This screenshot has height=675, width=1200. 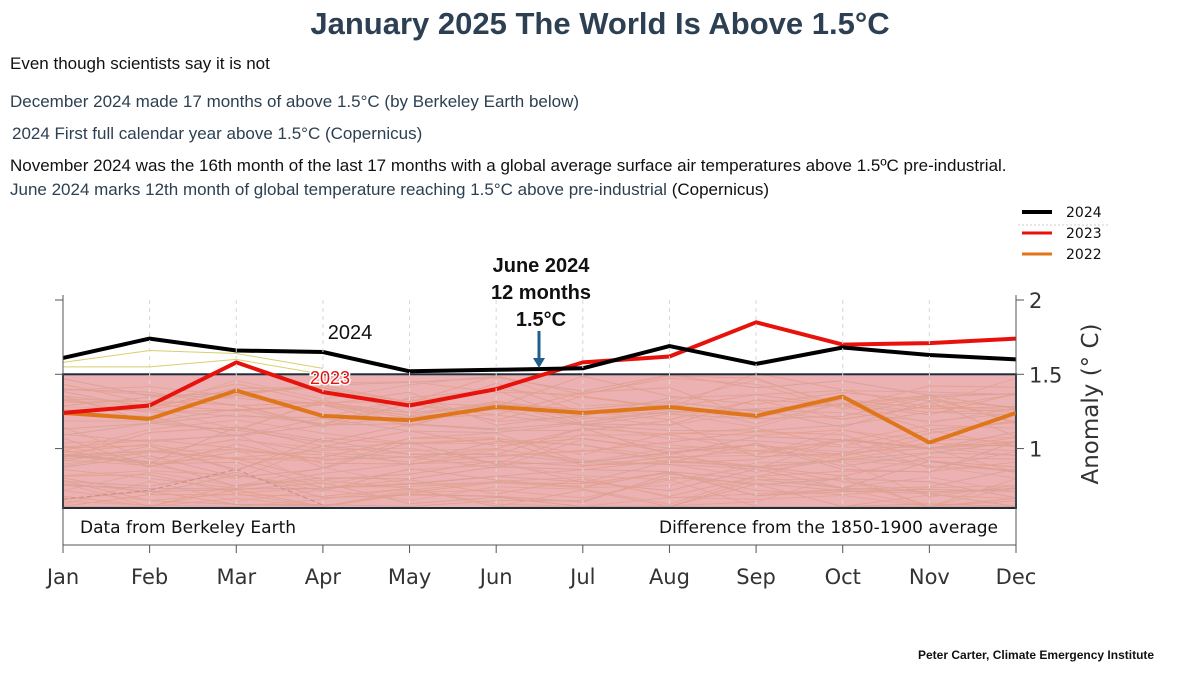 I want to click on series-line-2023, so click(x=539, y=367).